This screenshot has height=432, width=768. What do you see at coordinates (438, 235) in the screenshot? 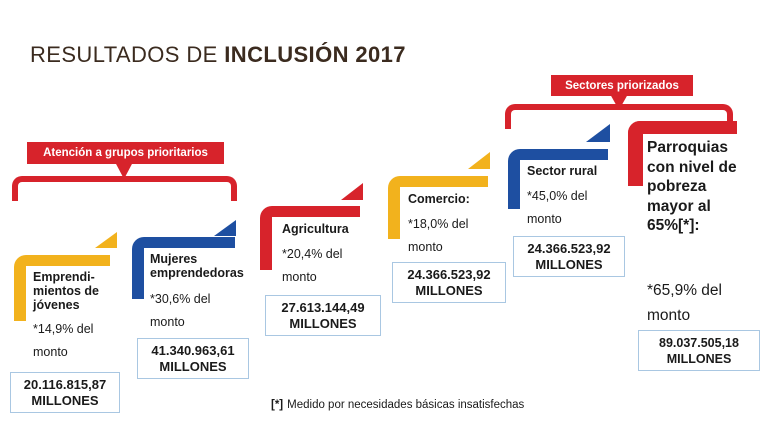
I see `column-percent: *18,0% del monto` at bounding box center [438, 235].